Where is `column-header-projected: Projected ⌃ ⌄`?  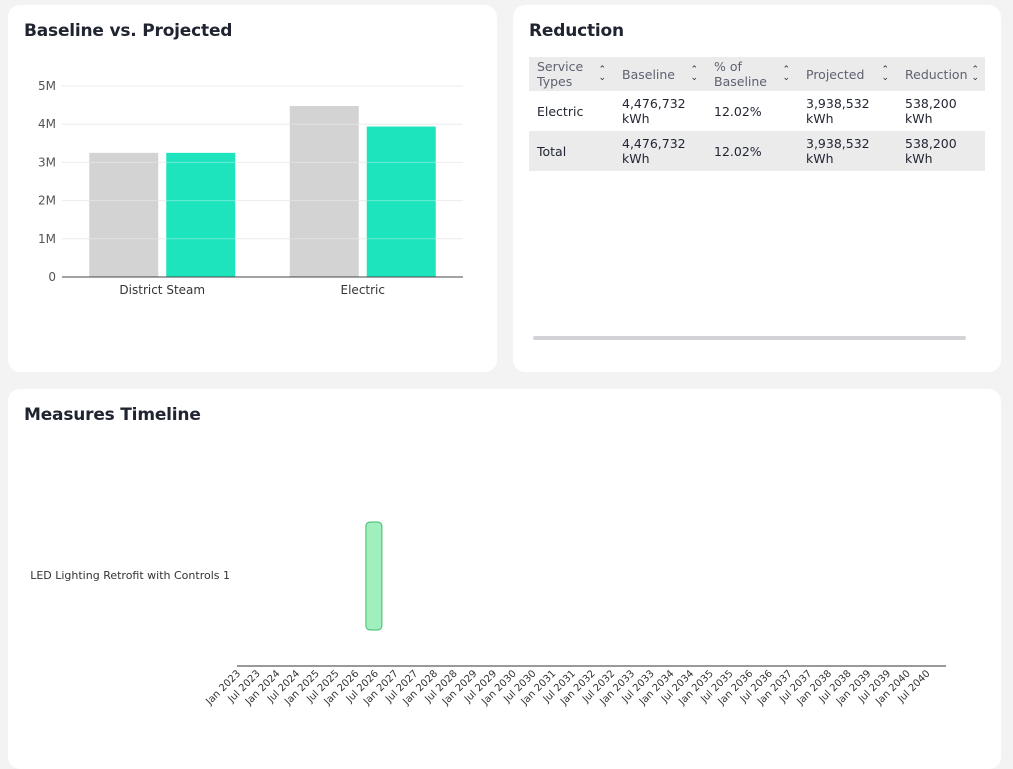
column-header-projected: Projected ⌃ ⌄ is located at coordinates (847, 74).